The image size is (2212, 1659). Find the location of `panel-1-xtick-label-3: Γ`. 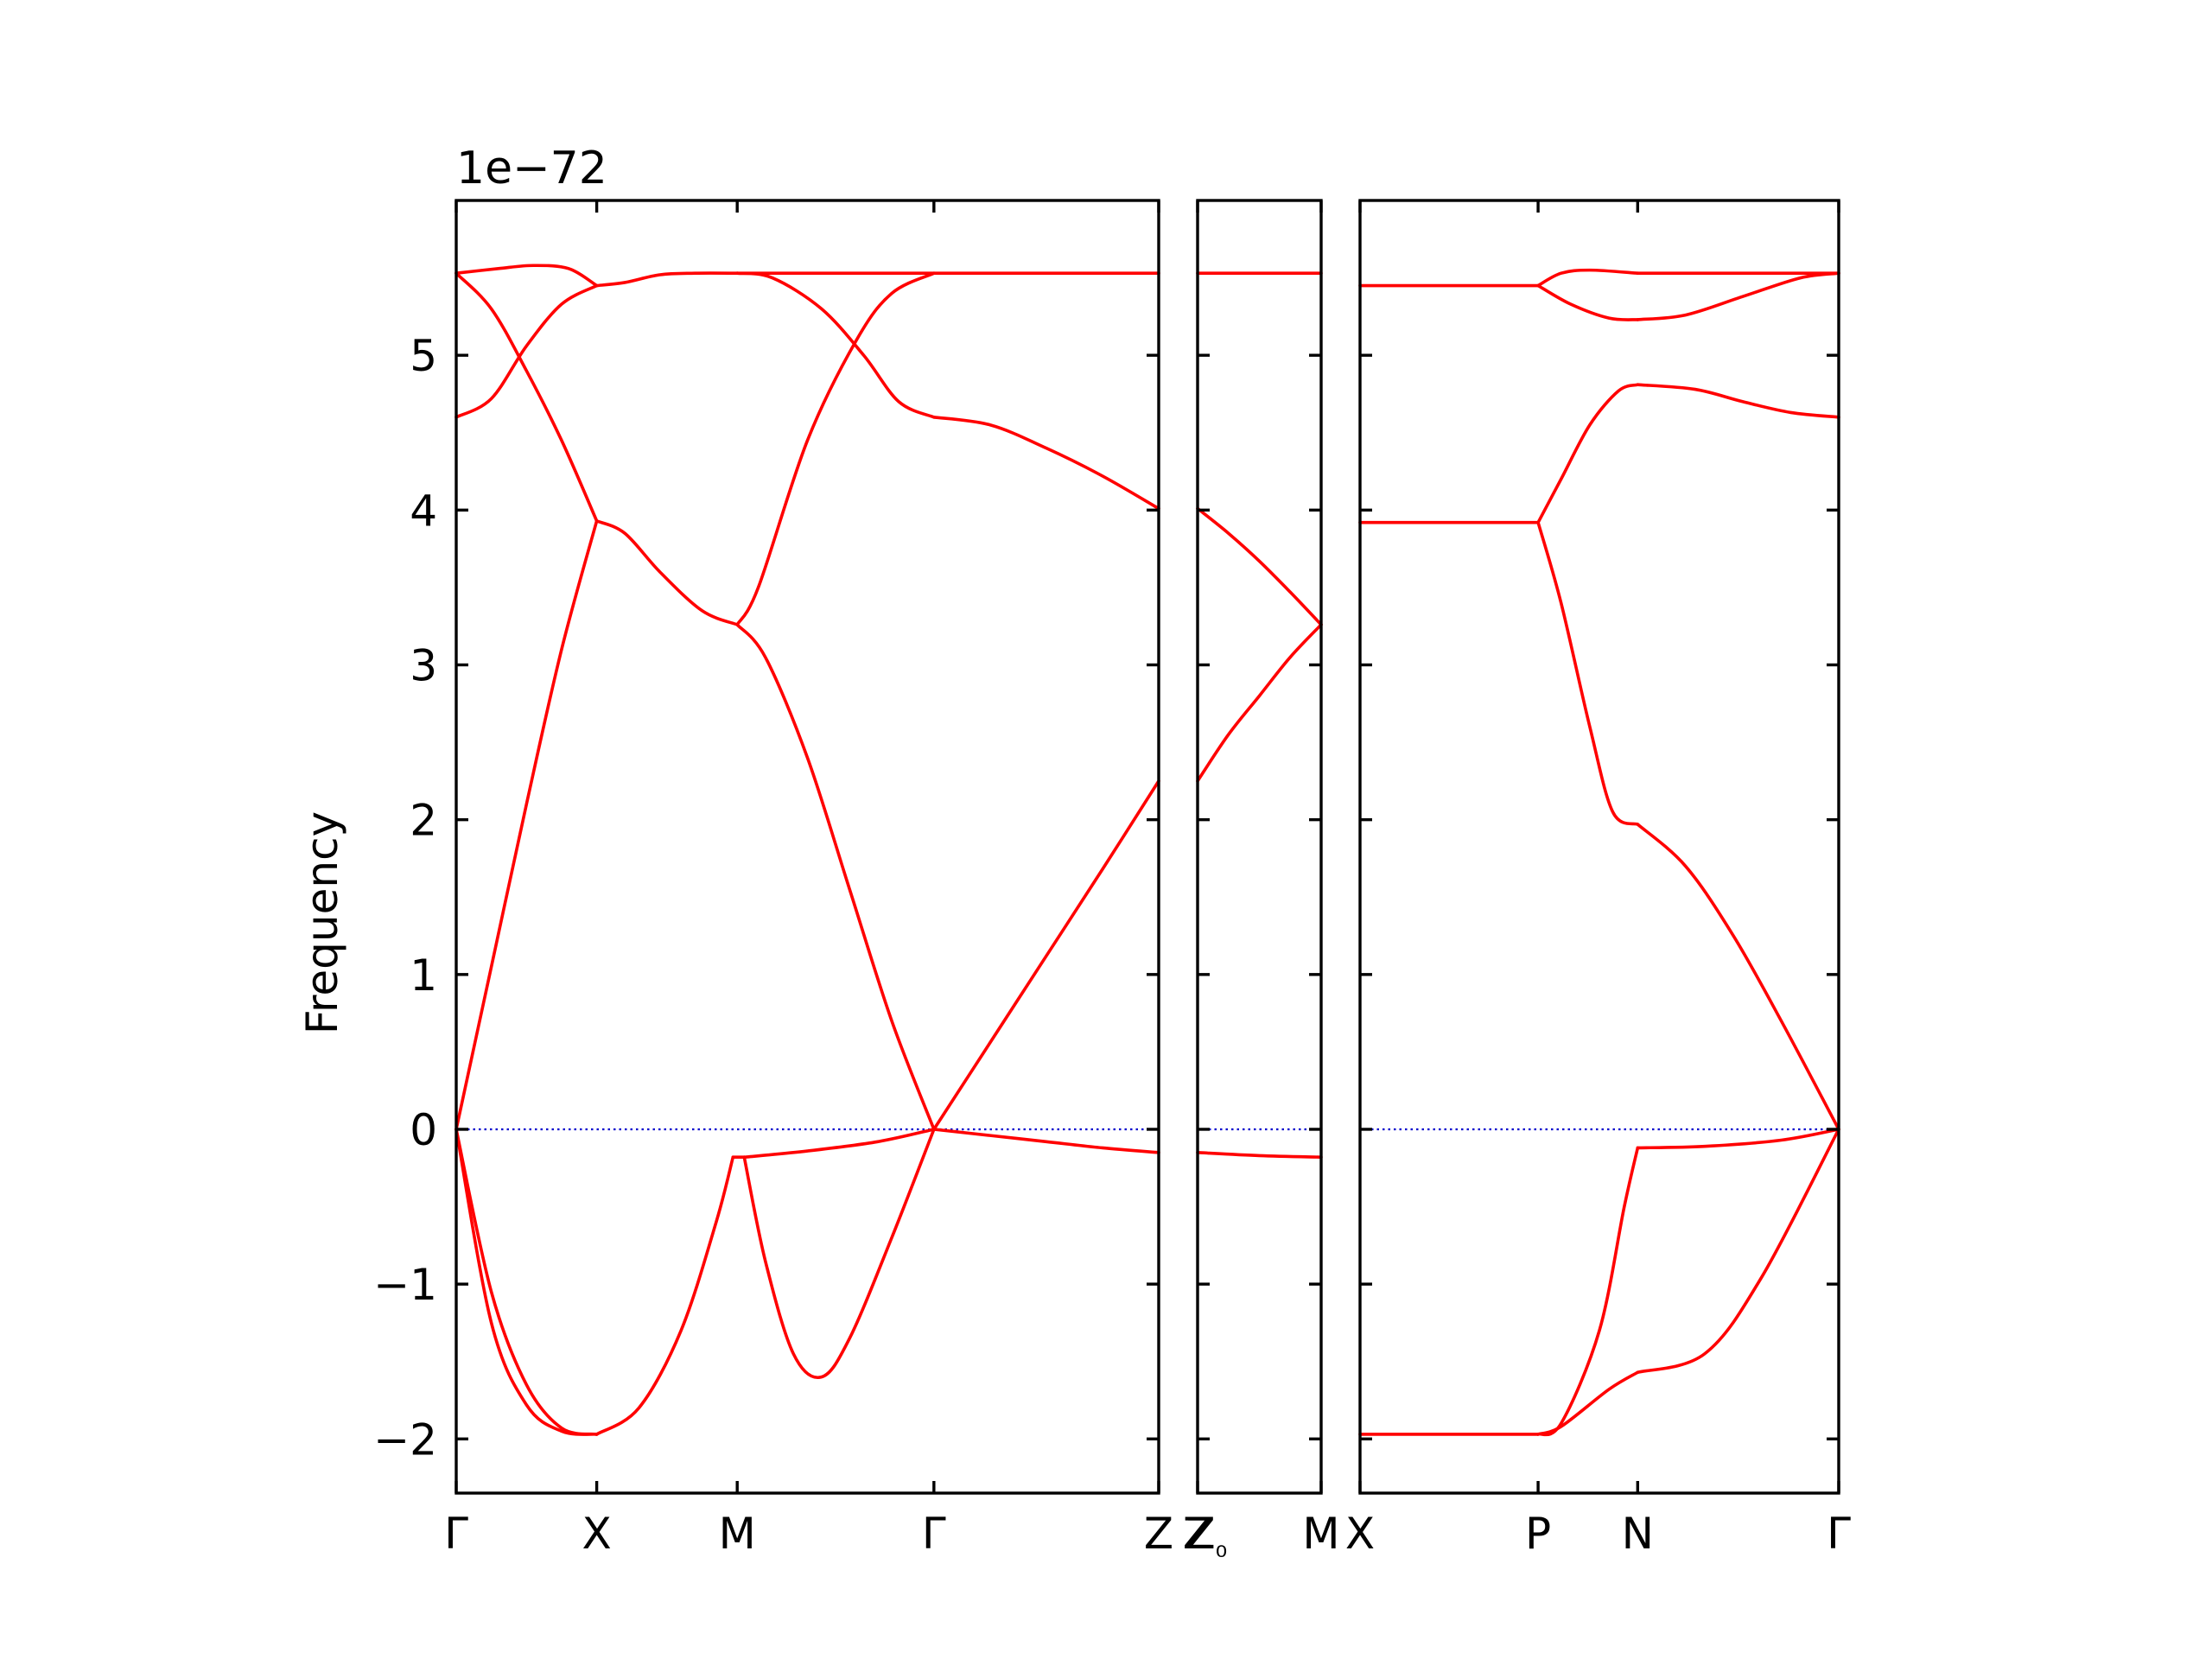

panel-1-xtick-label-3: Γ is located at coordinates (934, 1534).